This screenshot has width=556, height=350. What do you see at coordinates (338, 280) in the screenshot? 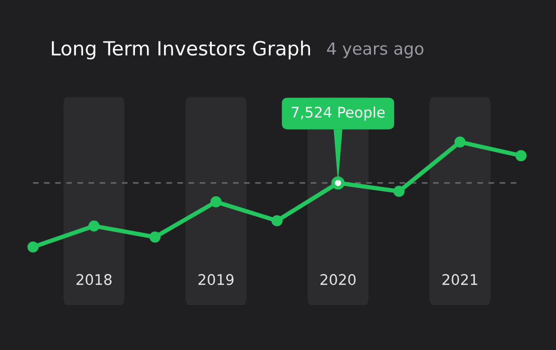
I see `x-tick-label: 2020` at bounding box center [338, 280].